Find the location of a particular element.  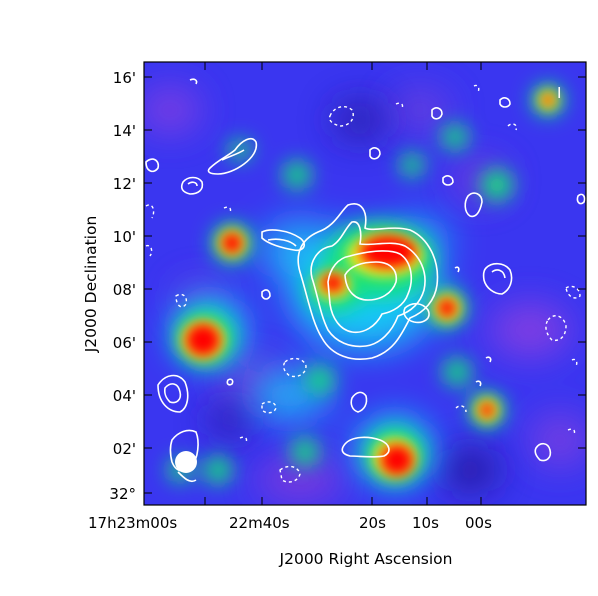

x-tick-labels: 17h23m00s 22m40s 20s 10s 00s is located at coordinates (290, 523).